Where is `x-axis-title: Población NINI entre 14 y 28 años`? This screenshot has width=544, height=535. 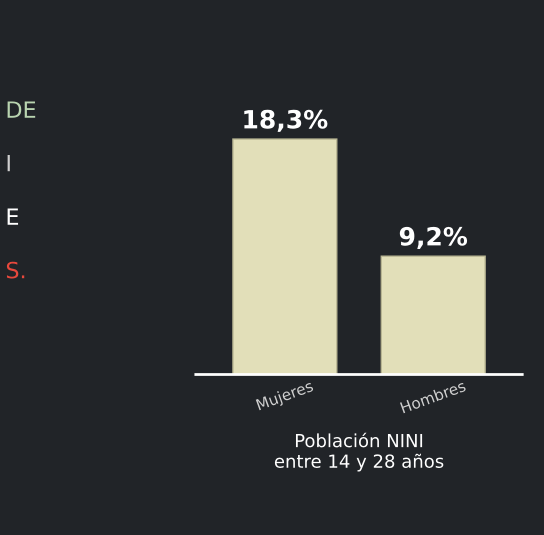 x-axis-title: Población NINI entre 14 y 28 años is located at coordinates (359, 452).